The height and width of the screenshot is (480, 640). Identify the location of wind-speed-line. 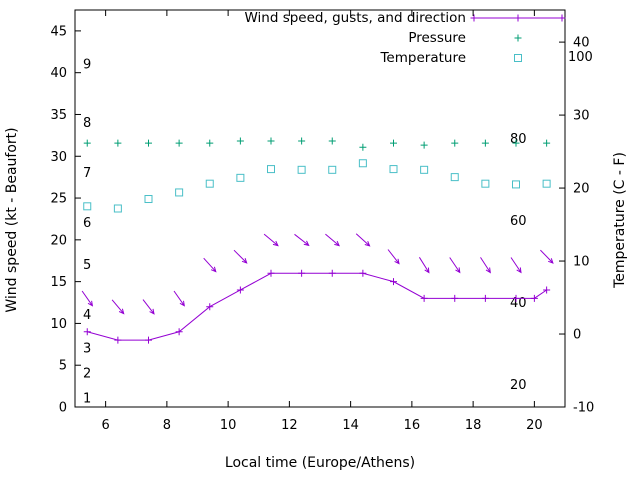
(317, 306).